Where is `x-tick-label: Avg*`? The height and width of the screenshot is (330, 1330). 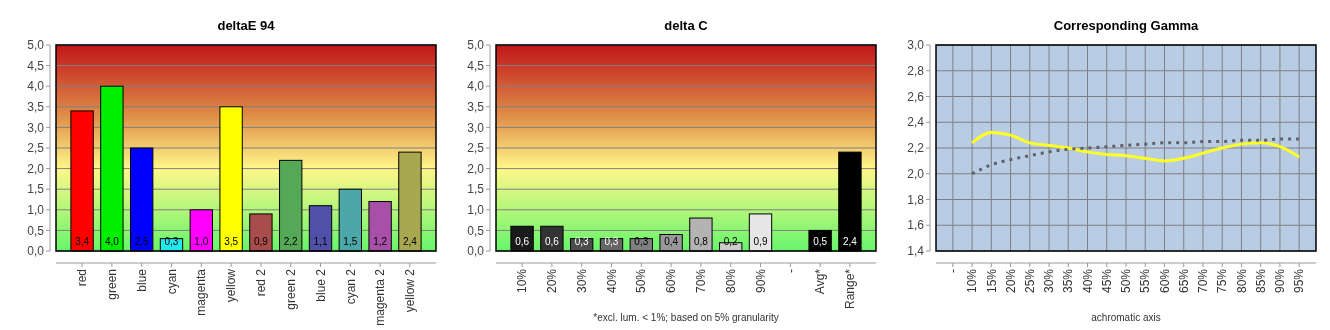 x-tick-label: Avg* is located at coordinates (820, 281).